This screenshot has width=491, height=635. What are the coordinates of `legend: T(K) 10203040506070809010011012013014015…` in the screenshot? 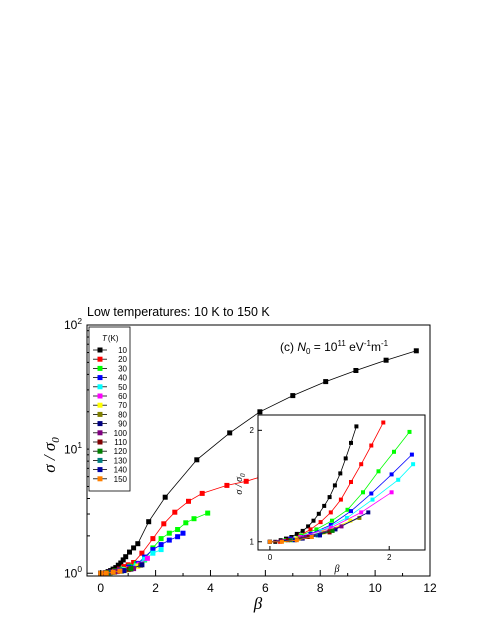 It's located at (109, 409).